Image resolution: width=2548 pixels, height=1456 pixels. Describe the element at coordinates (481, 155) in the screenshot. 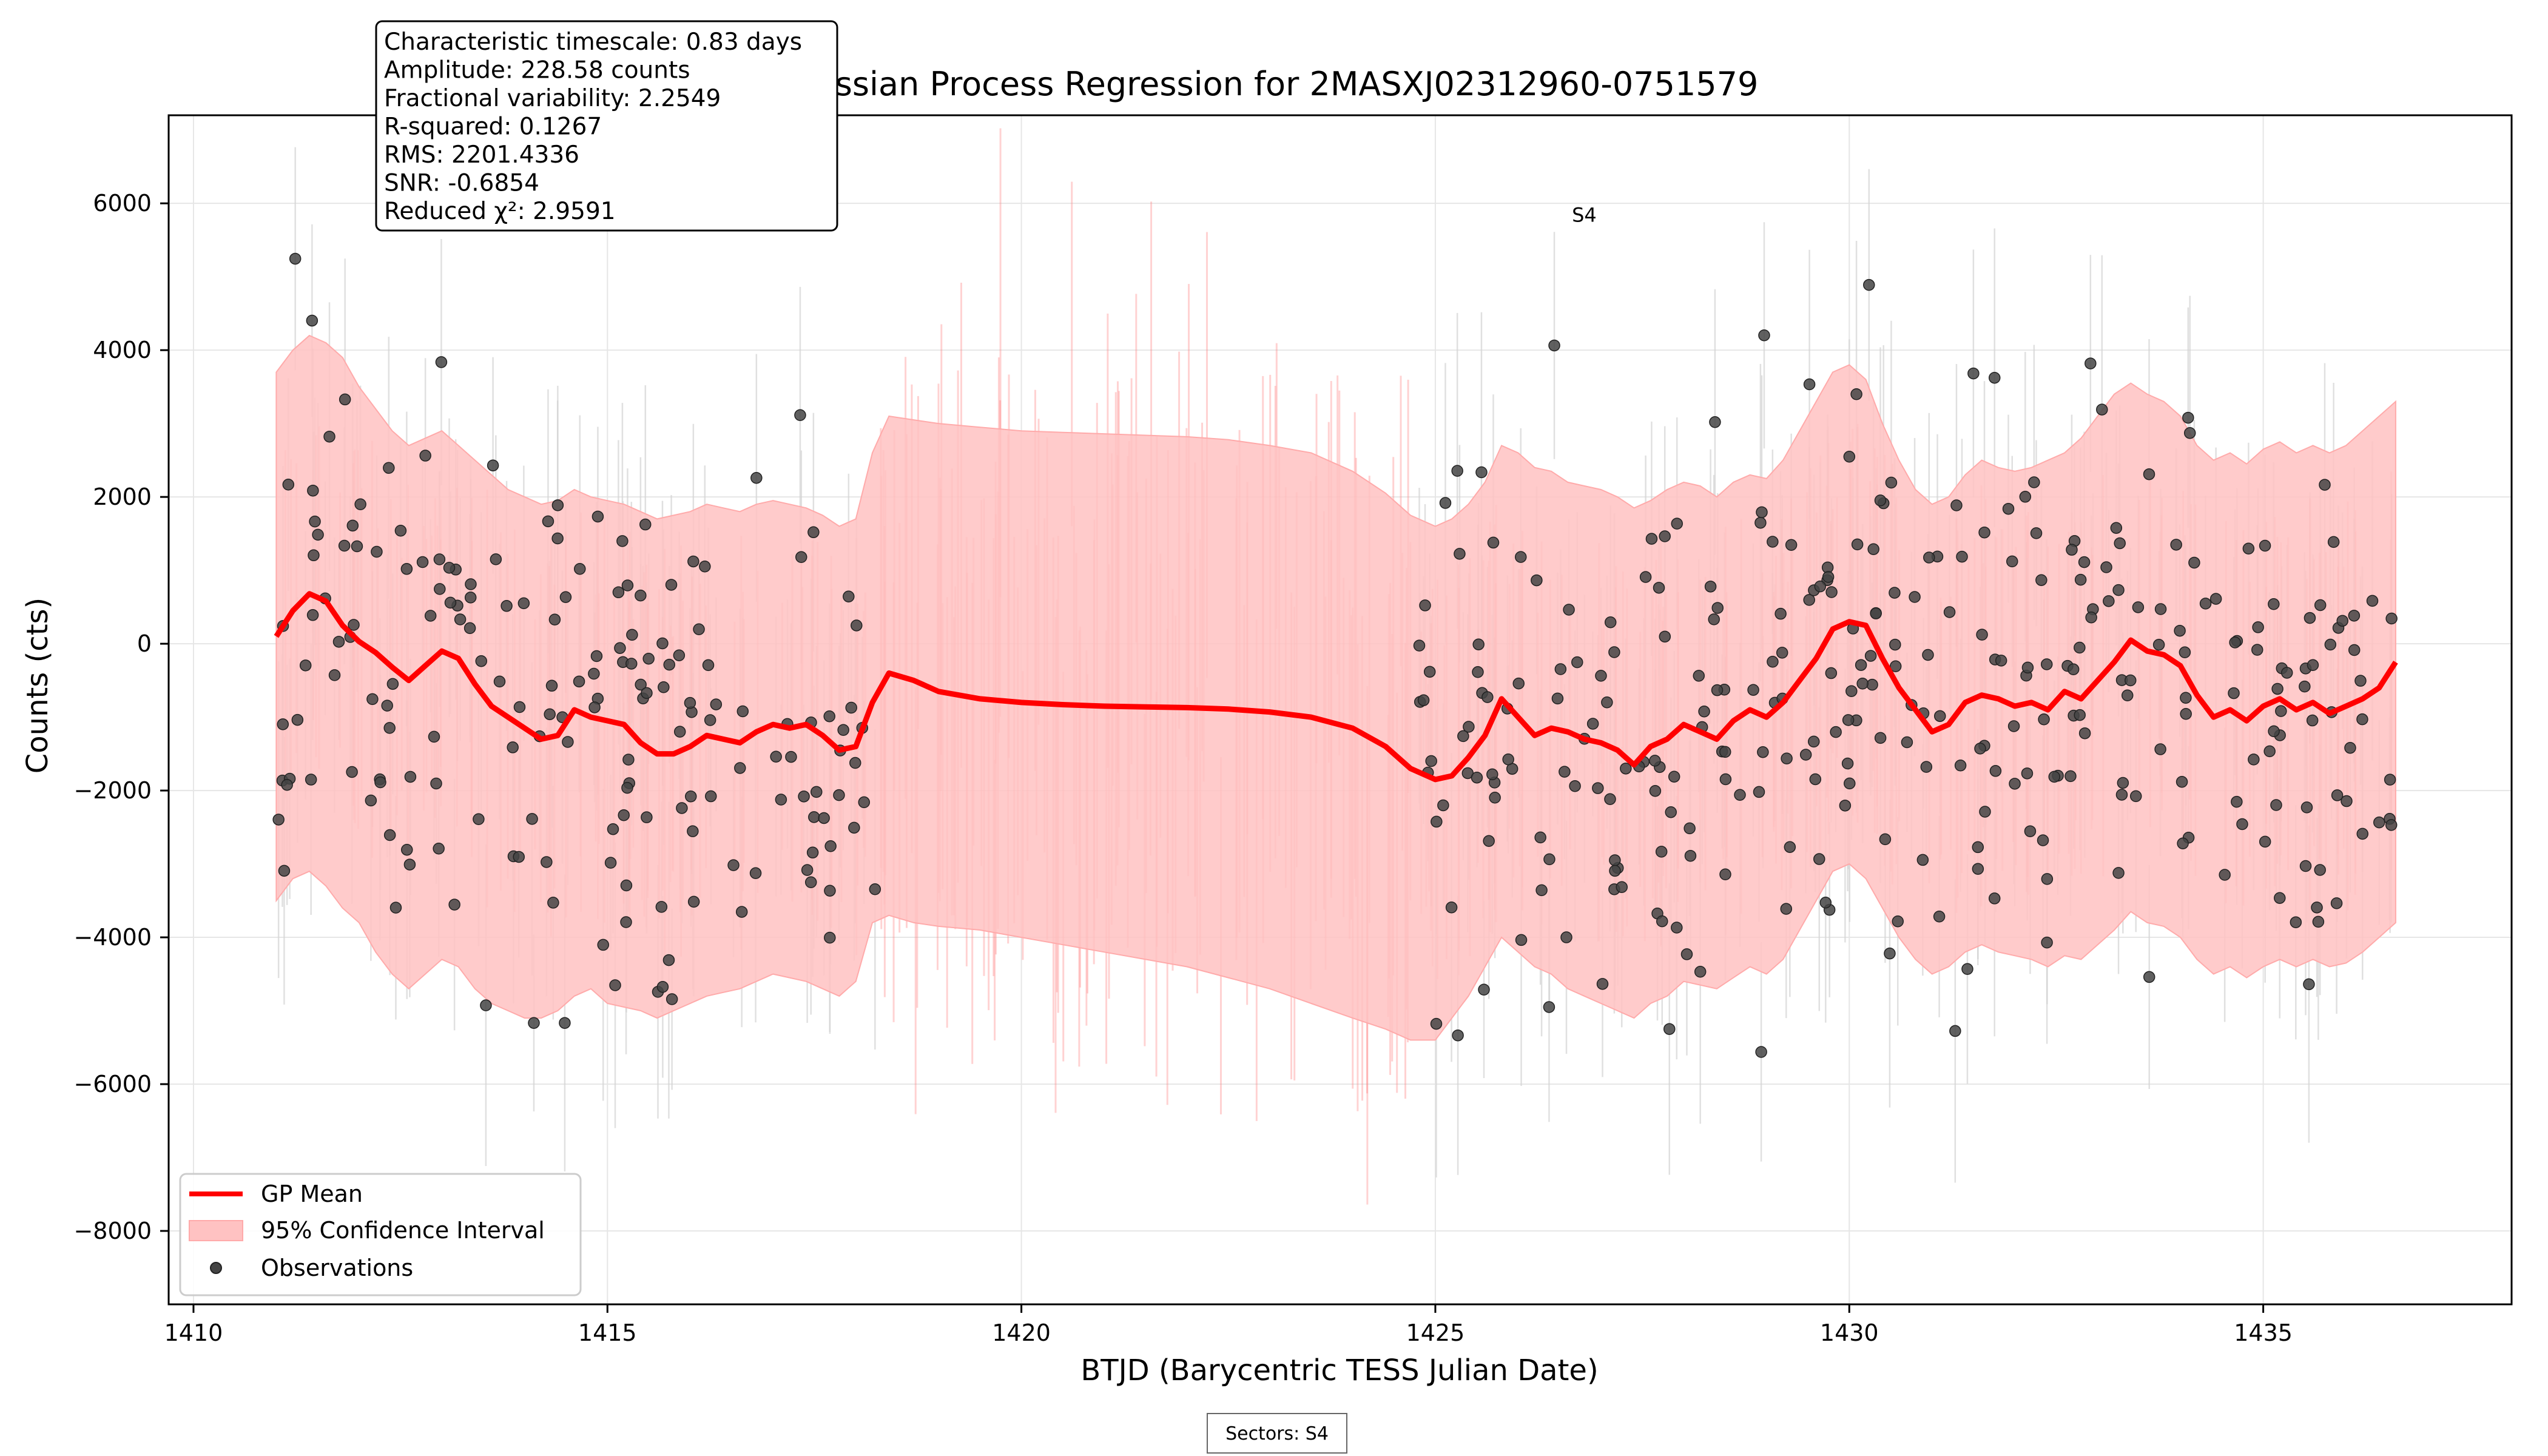

I see `stats-line: RMS: 2201.4336` at that location.